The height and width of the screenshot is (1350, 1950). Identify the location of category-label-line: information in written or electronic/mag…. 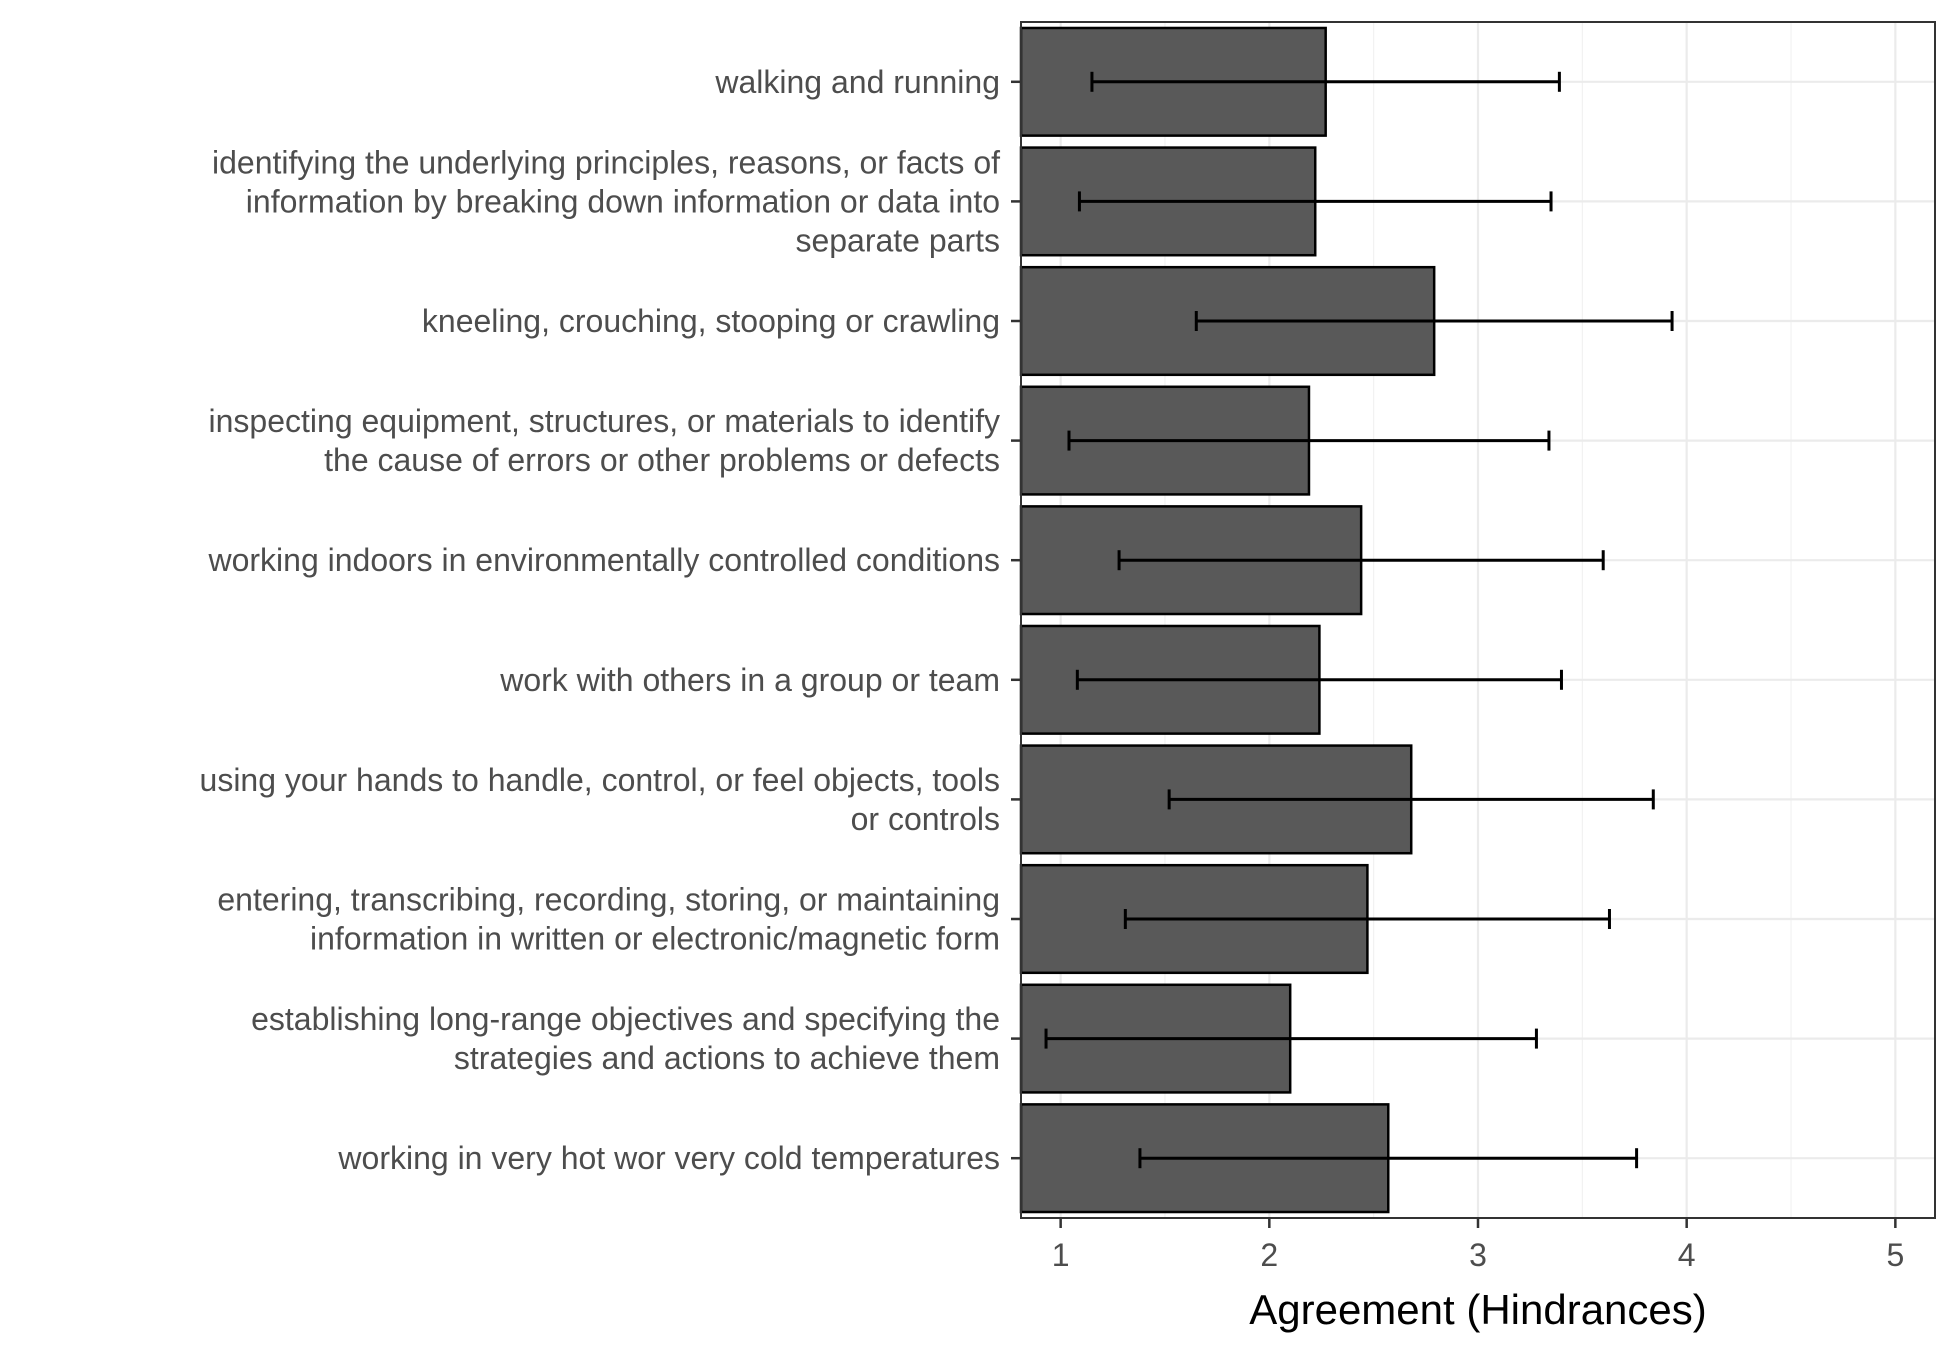
(655, 939).